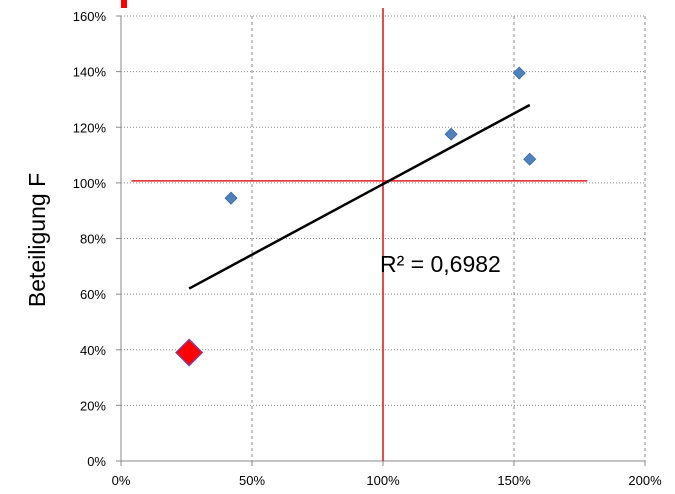 The height and width of the screenshot is (494, 675). I want to click on r-squared-annotation: R² = 0,6982, so click(440, 264).